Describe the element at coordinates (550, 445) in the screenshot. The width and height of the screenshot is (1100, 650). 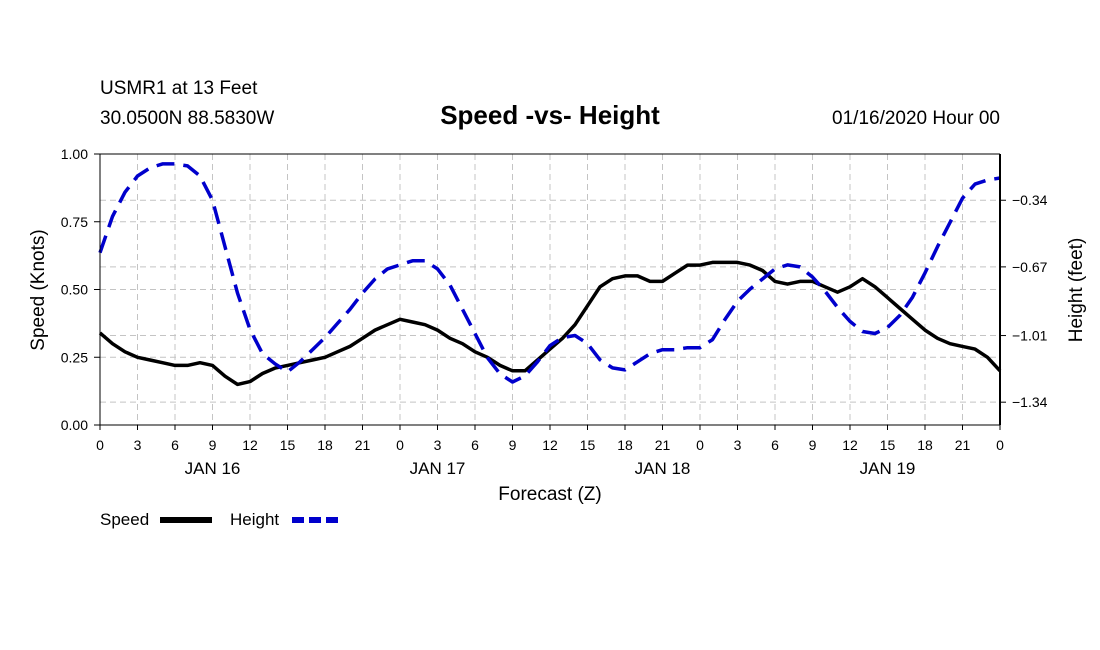
I see `x-tick-label-12: 12` at that location.